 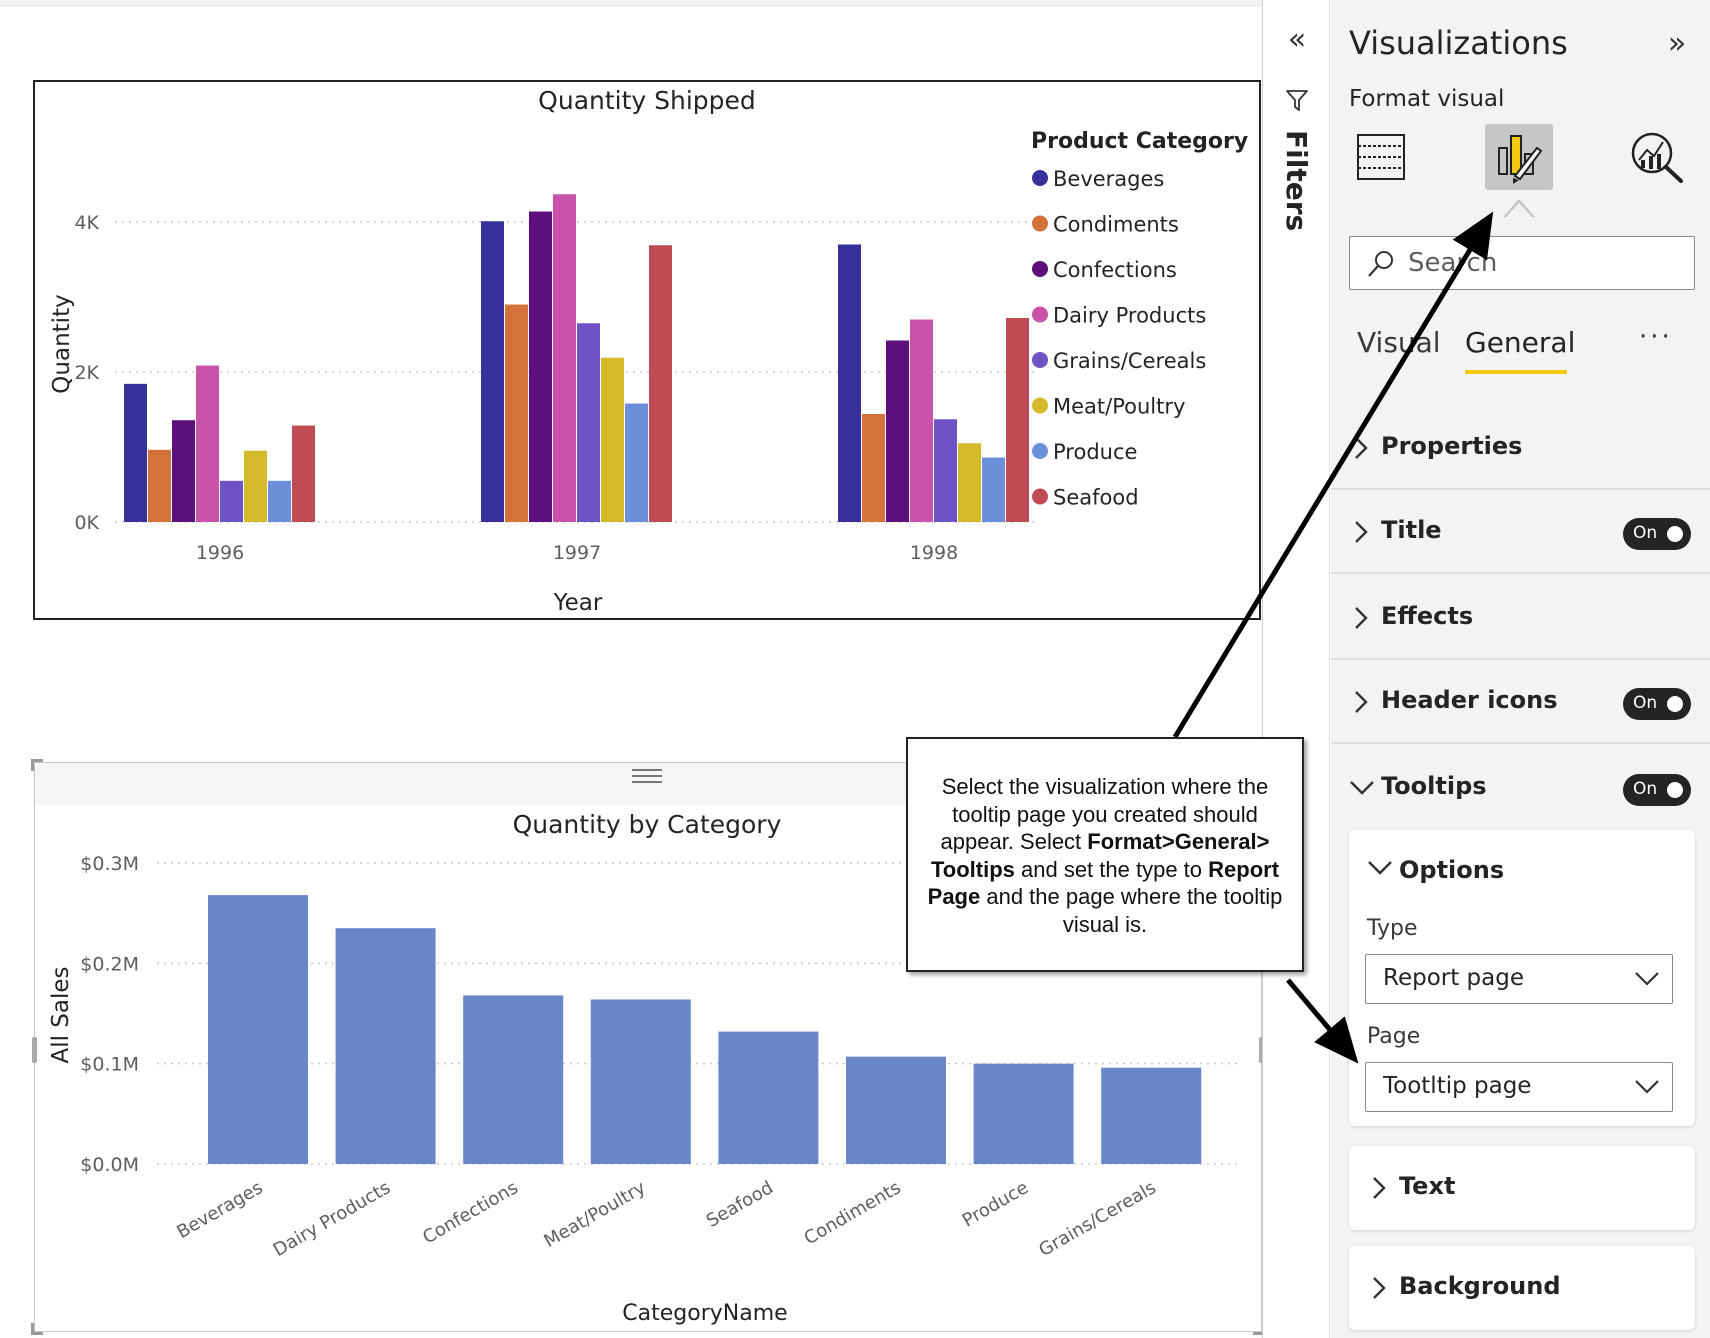 I want to click on filters-label: Filters, so click(x=1296, y=181).